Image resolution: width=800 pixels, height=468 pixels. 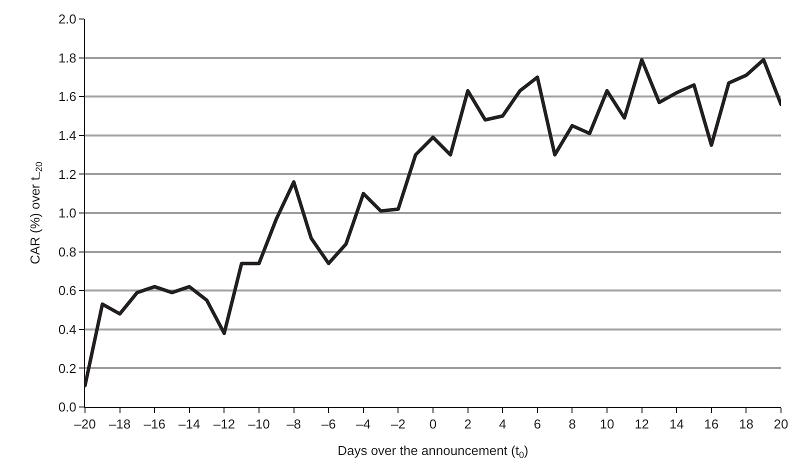 I want to click on y-tick-label: 0.8, so click(x=67, y=252).